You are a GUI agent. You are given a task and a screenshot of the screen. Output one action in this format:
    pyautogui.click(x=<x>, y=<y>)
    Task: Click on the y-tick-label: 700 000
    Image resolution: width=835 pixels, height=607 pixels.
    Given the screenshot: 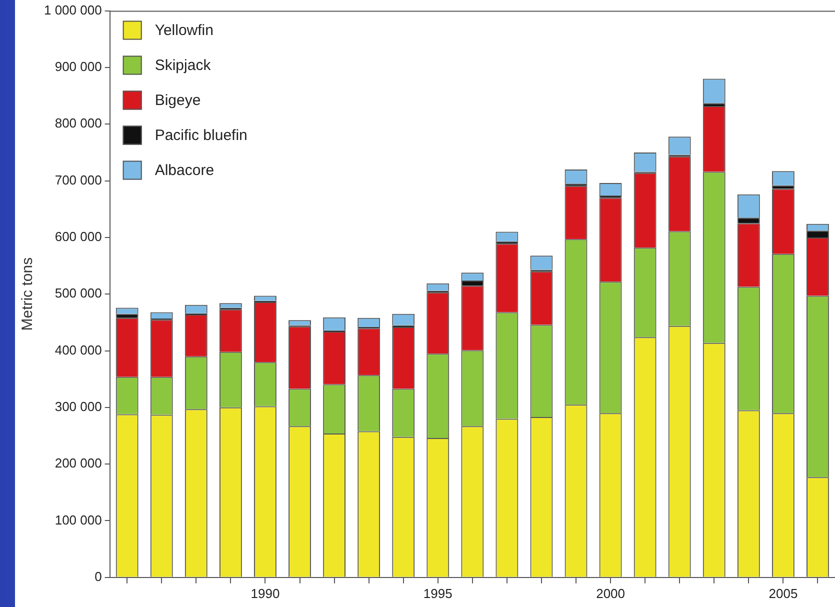 What is the action you would take?
    pyautogui.click(x=78, y=180)
    